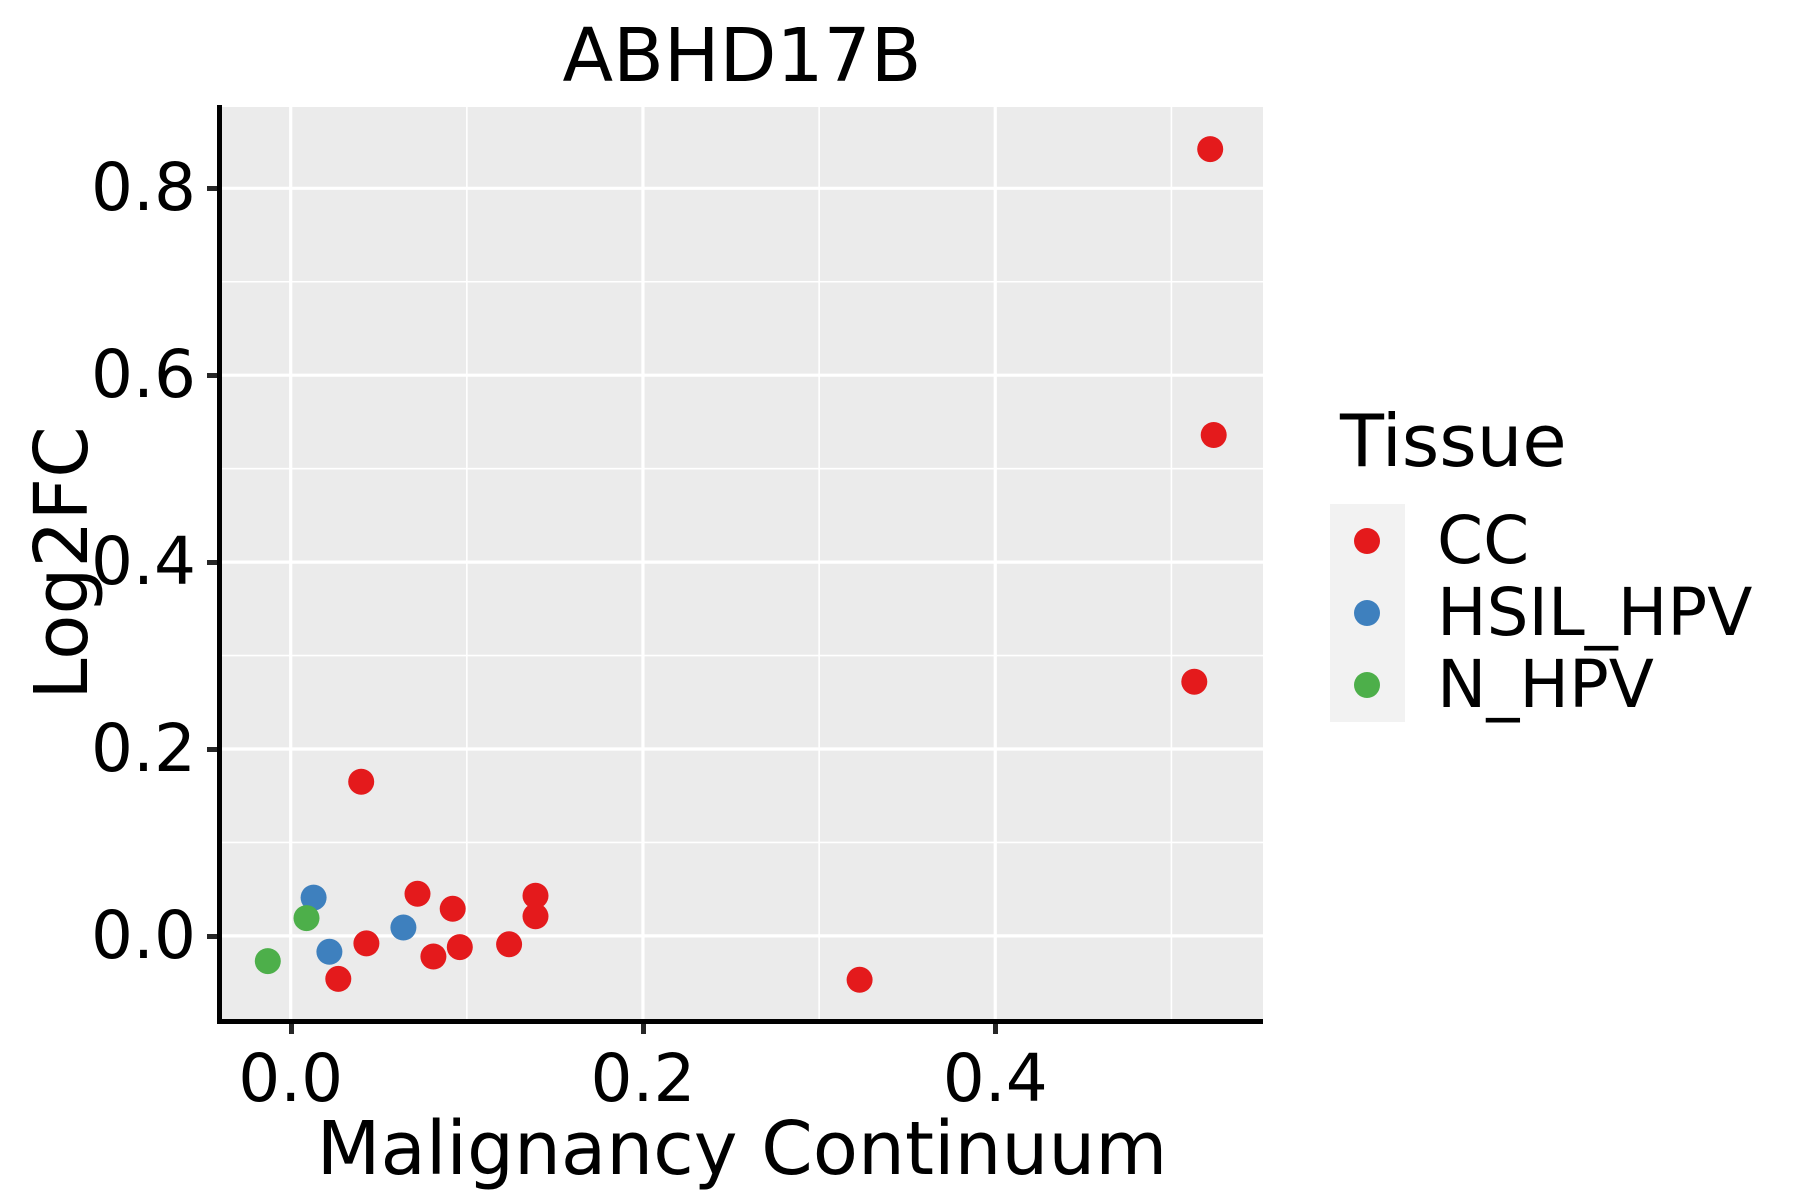 This screenshot has height=1200, width=1800. Describe the element at coordinates (1367, 541) in the screenshot. I see `legend-dot-CC` at that location.